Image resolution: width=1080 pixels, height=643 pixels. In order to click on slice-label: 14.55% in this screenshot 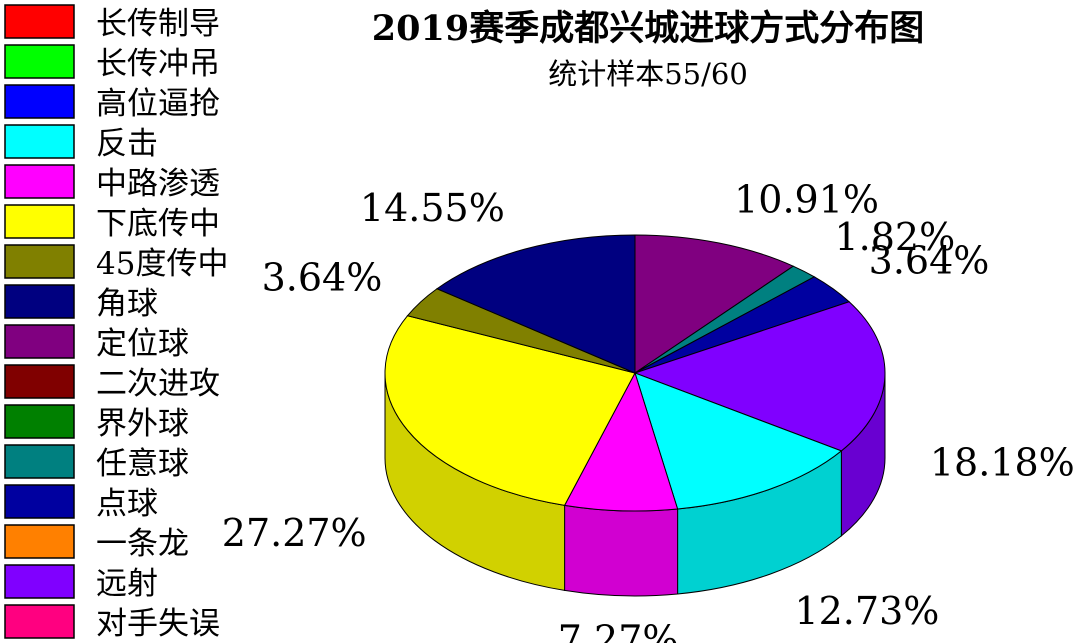, I will do `click(432, 208)`.